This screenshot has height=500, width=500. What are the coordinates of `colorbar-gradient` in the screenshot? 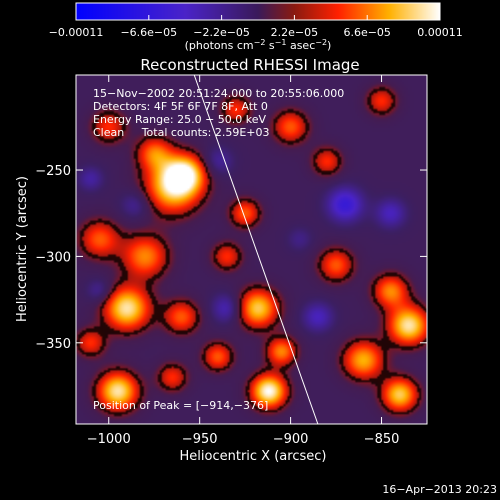 It's located at (258, 11).